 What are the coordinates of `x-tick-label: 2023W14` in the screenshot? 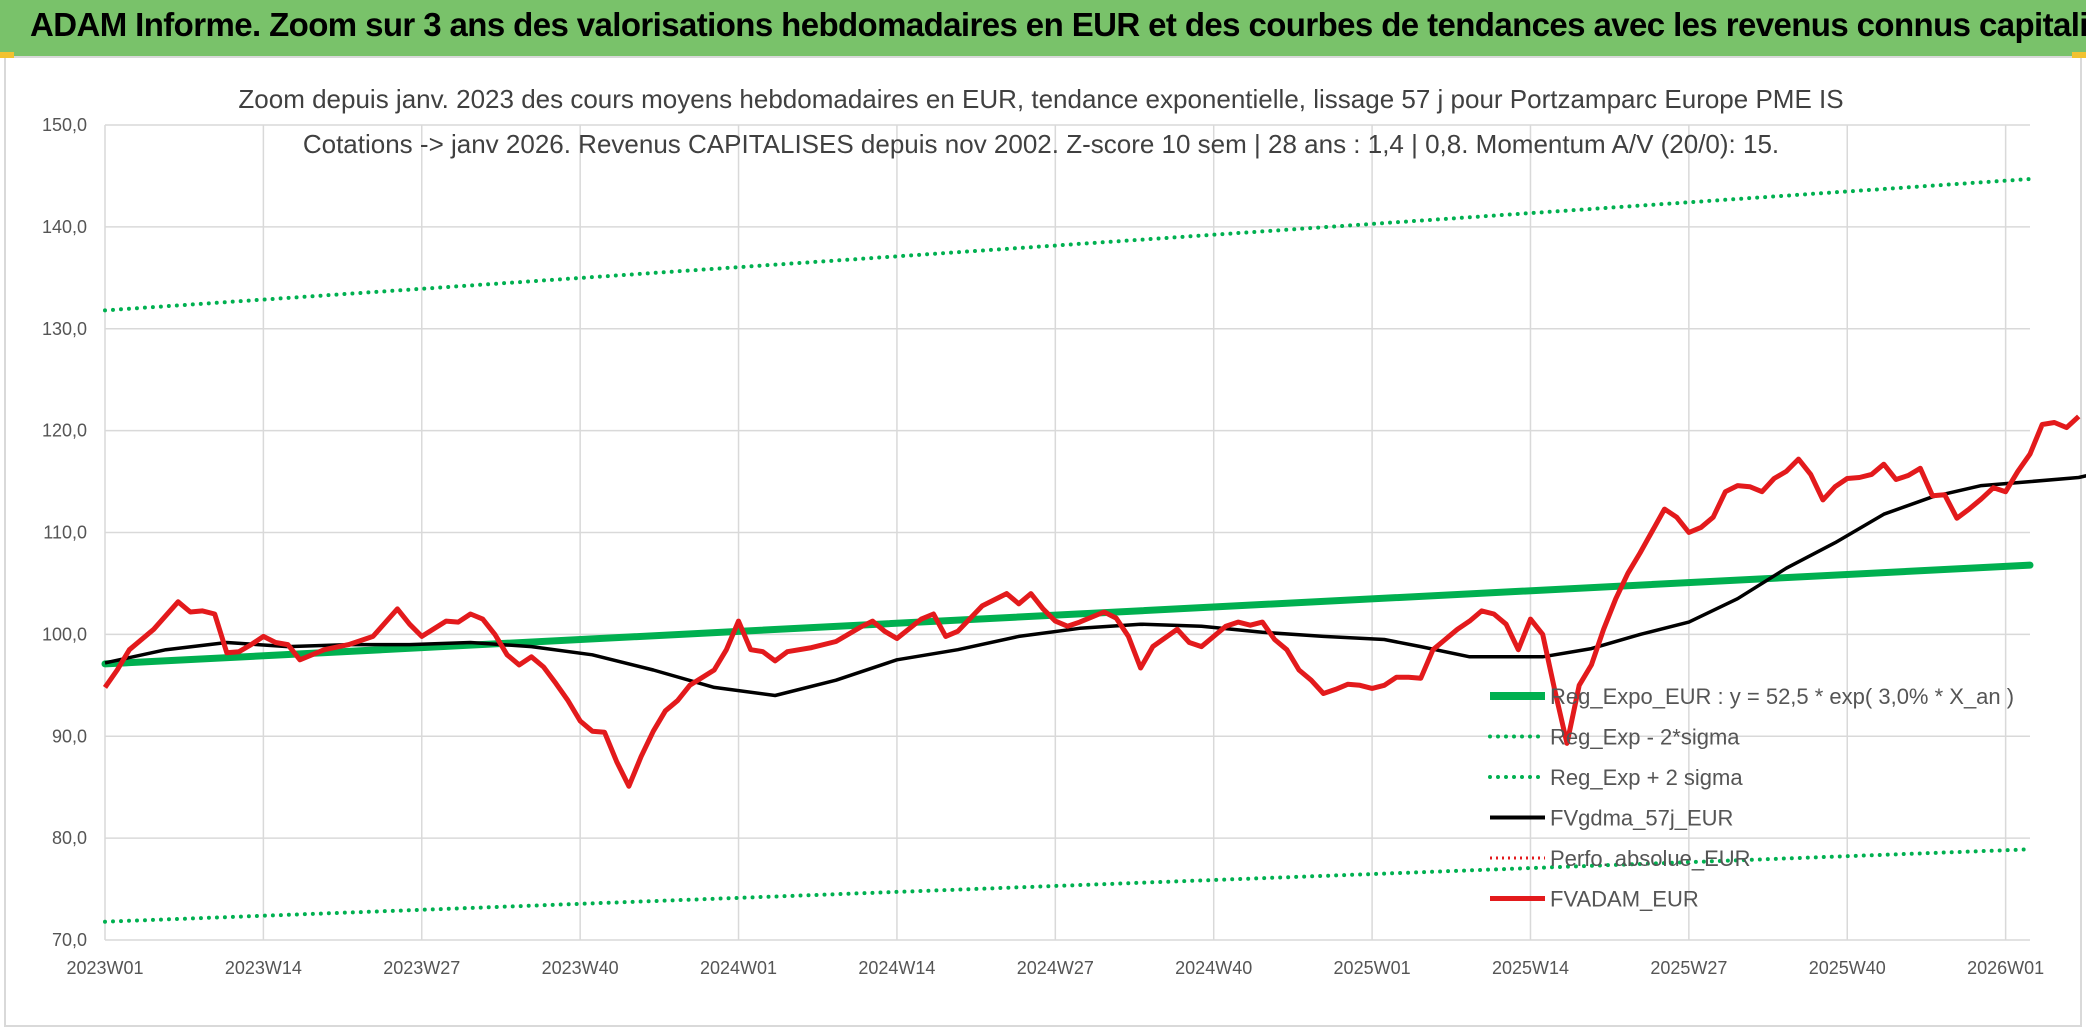 It's located at (263, 968).